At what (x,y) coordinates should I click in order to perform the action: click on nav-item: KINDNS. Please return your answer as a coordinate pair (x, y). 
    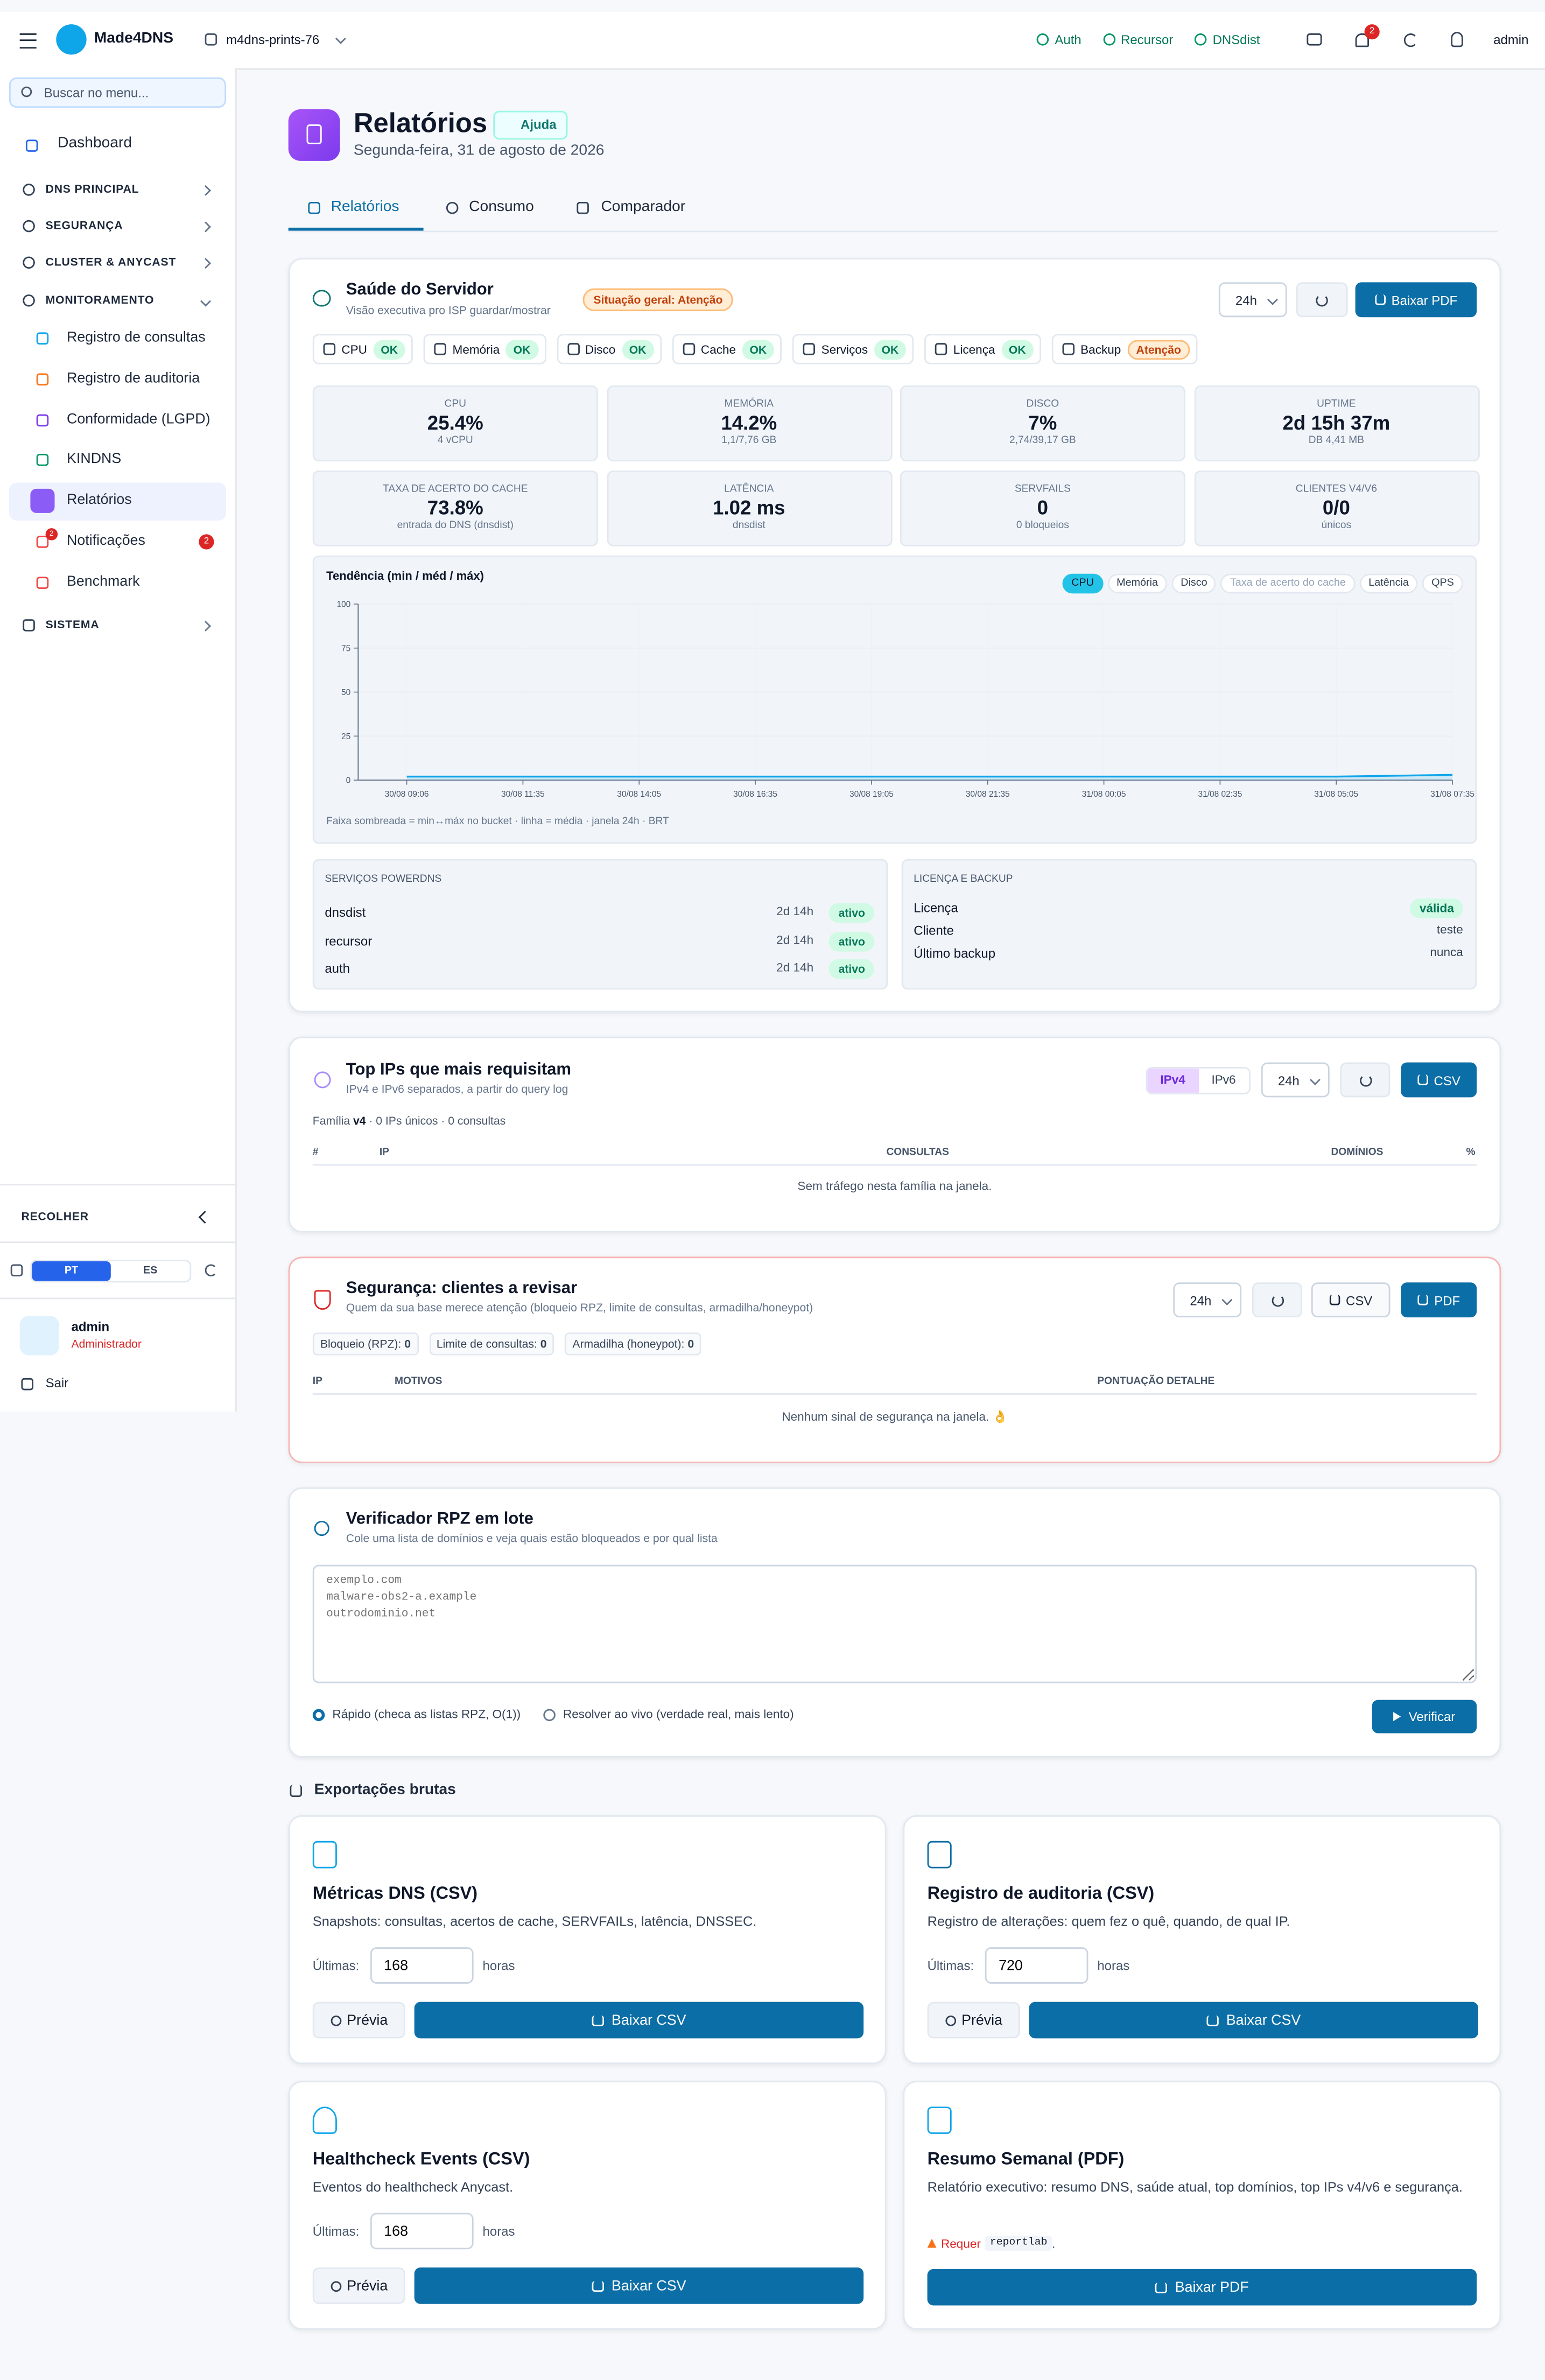
    Looking at the image, I should click on (94, 460).